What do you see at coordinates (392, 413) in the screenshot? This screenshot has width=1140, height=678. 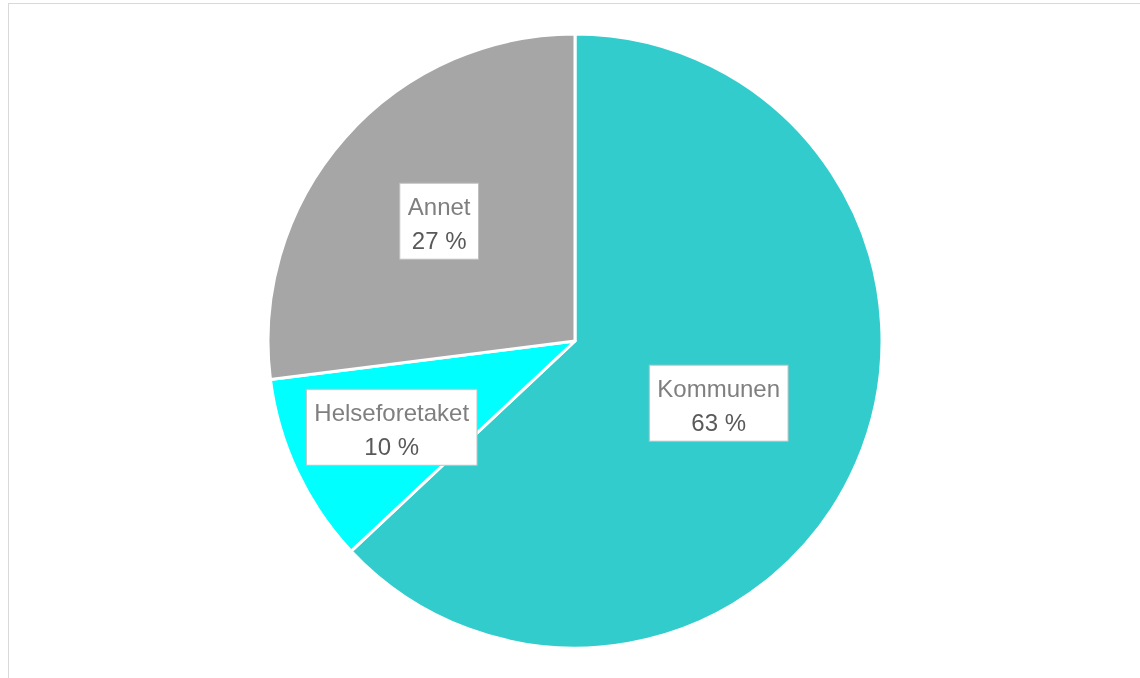 I see `slice-label: Helseforetaket` at bounding box center [392, 413].